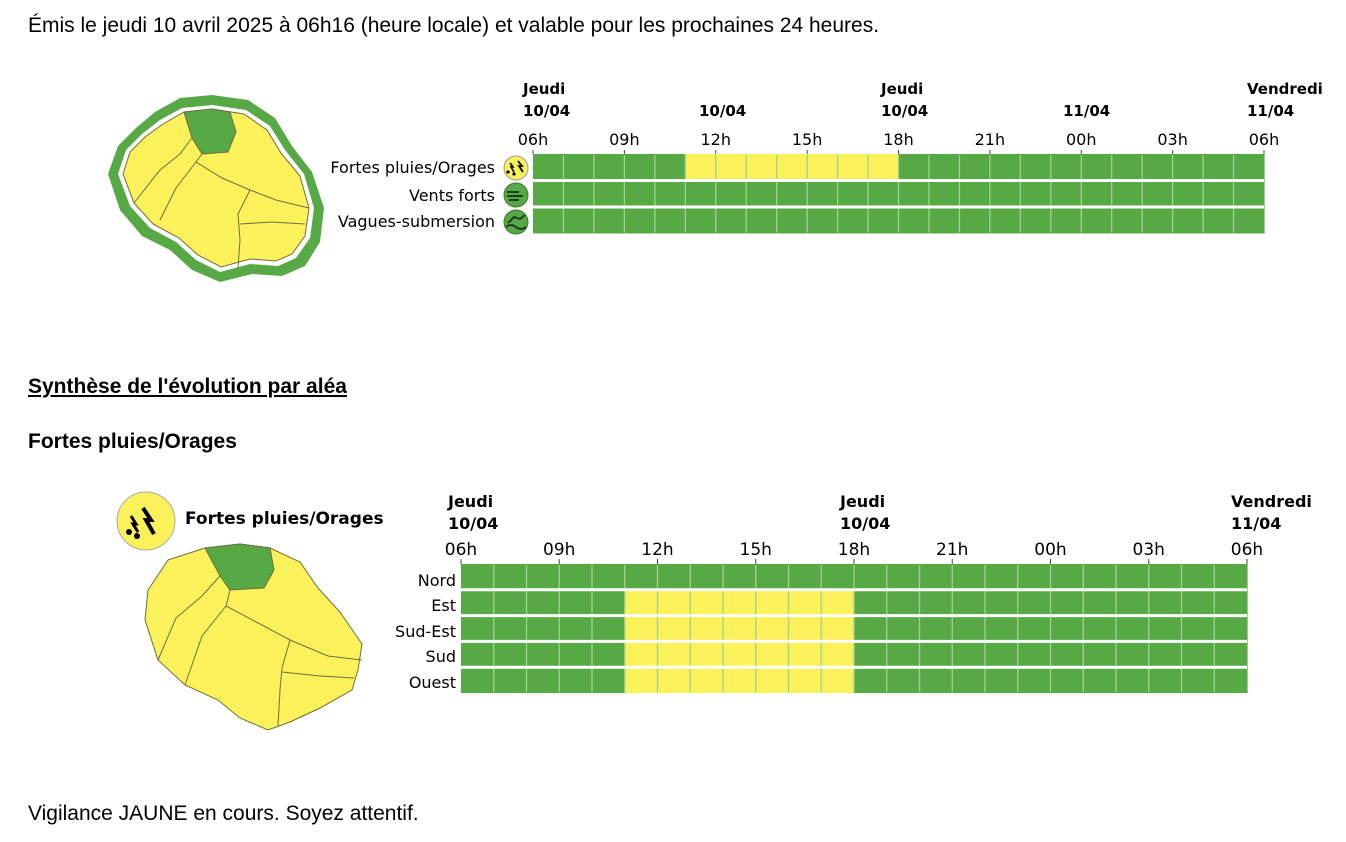 The image size is (1346, 842). Describe the element at coordinates (132, 441) in the screenshot. I see `hazard-heading: Fortes pluies/Orages` at that location.